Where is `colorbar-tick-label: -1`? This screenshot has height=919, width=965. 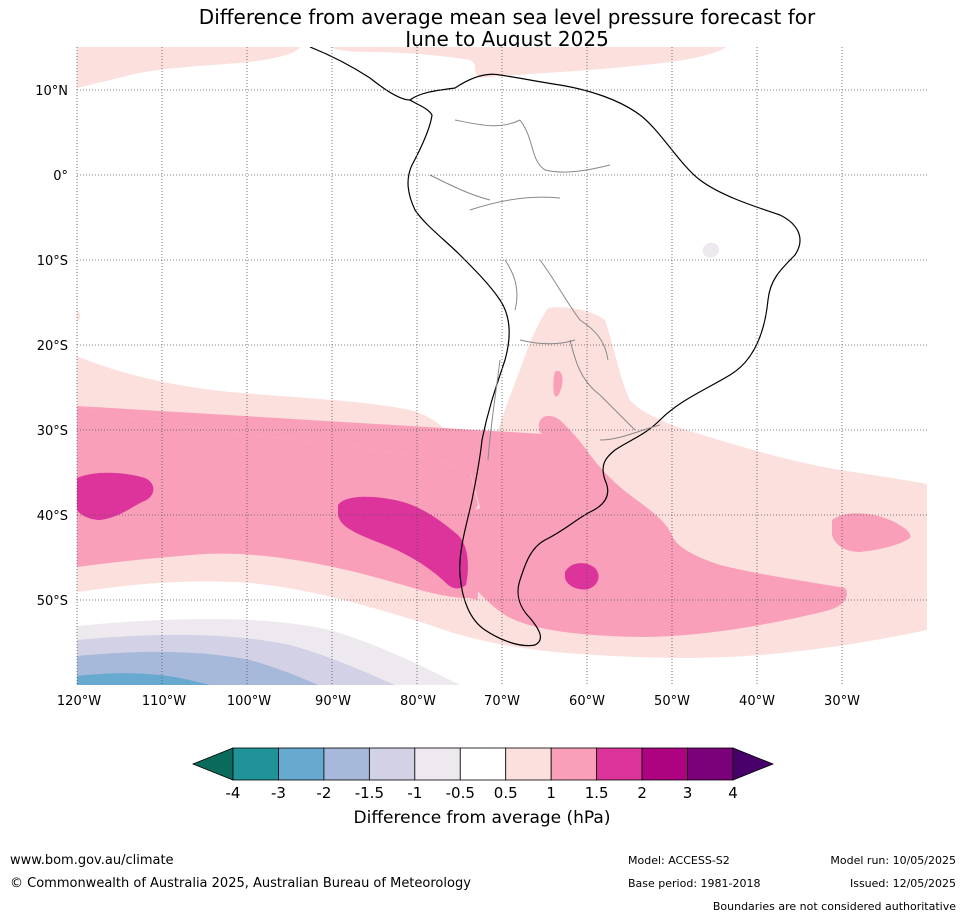 colorbar-tick-label: -1 is located at coordinates (414, 793).